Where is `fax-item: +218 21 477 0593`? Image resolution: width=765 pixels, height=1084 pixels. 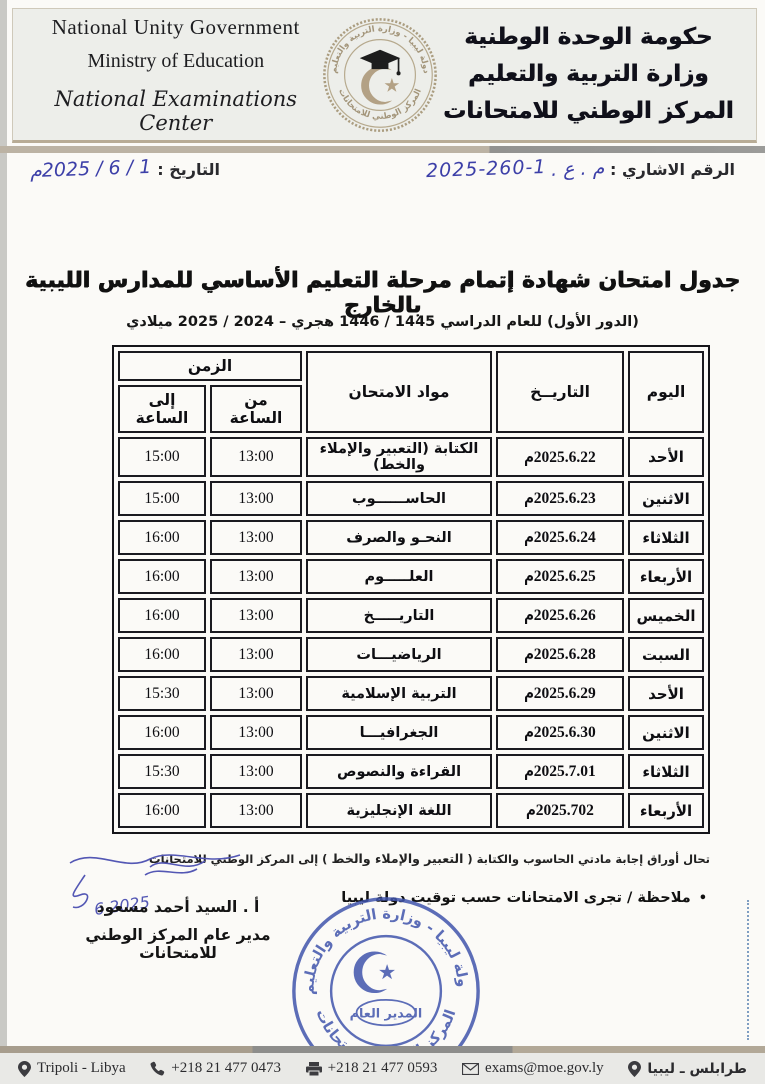
fax-item: +218 21 477 0593 is located at coordinates (371, 1068).